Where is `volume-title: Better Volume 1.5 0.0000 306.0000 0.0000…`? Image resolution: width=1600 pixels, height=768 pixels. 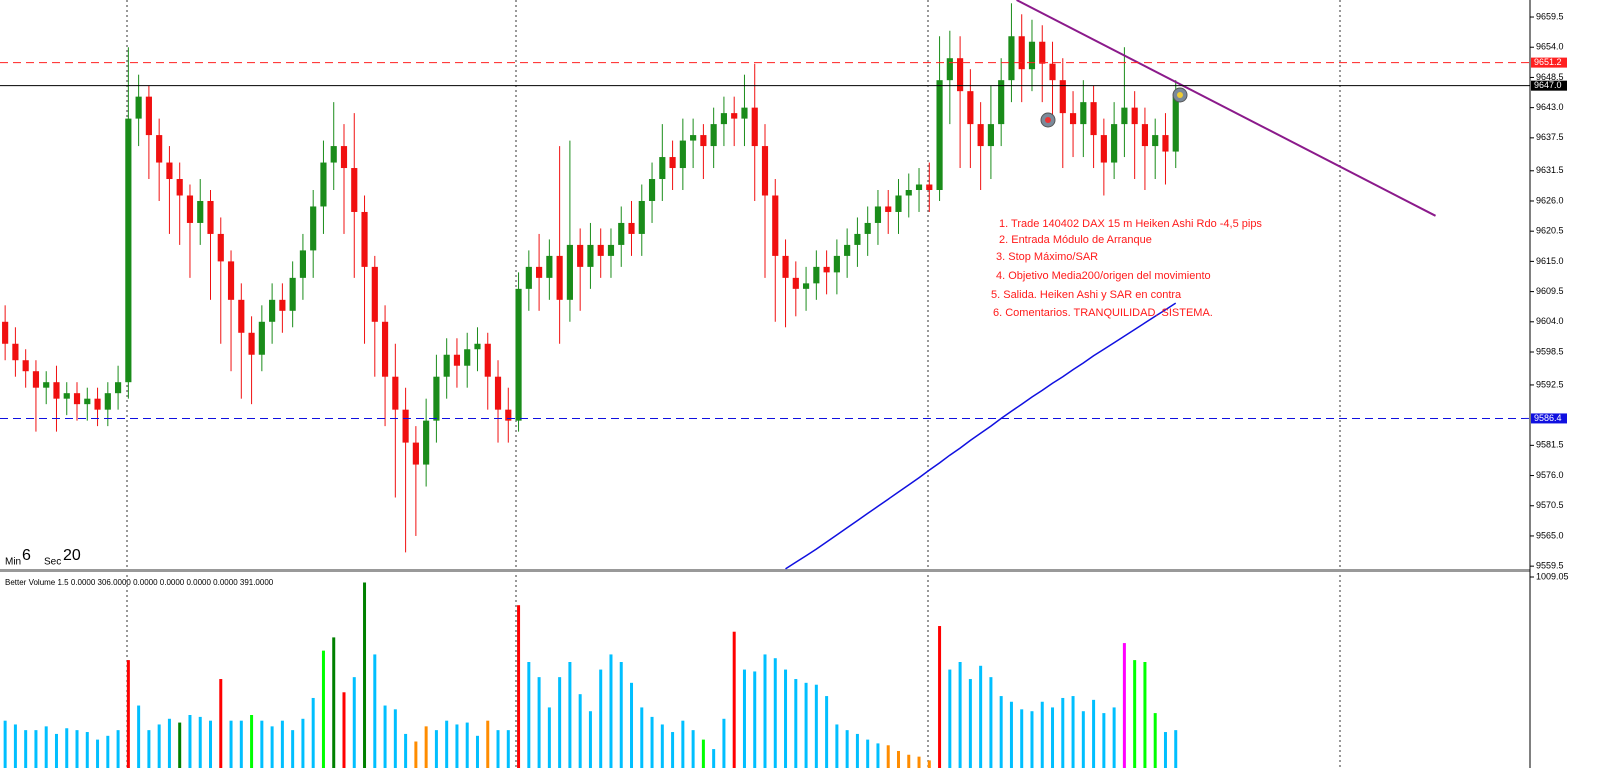
volume-title: Better Volume 1.5 0.0000 306.0000 0.0000… is located at coordinates (139, 582).